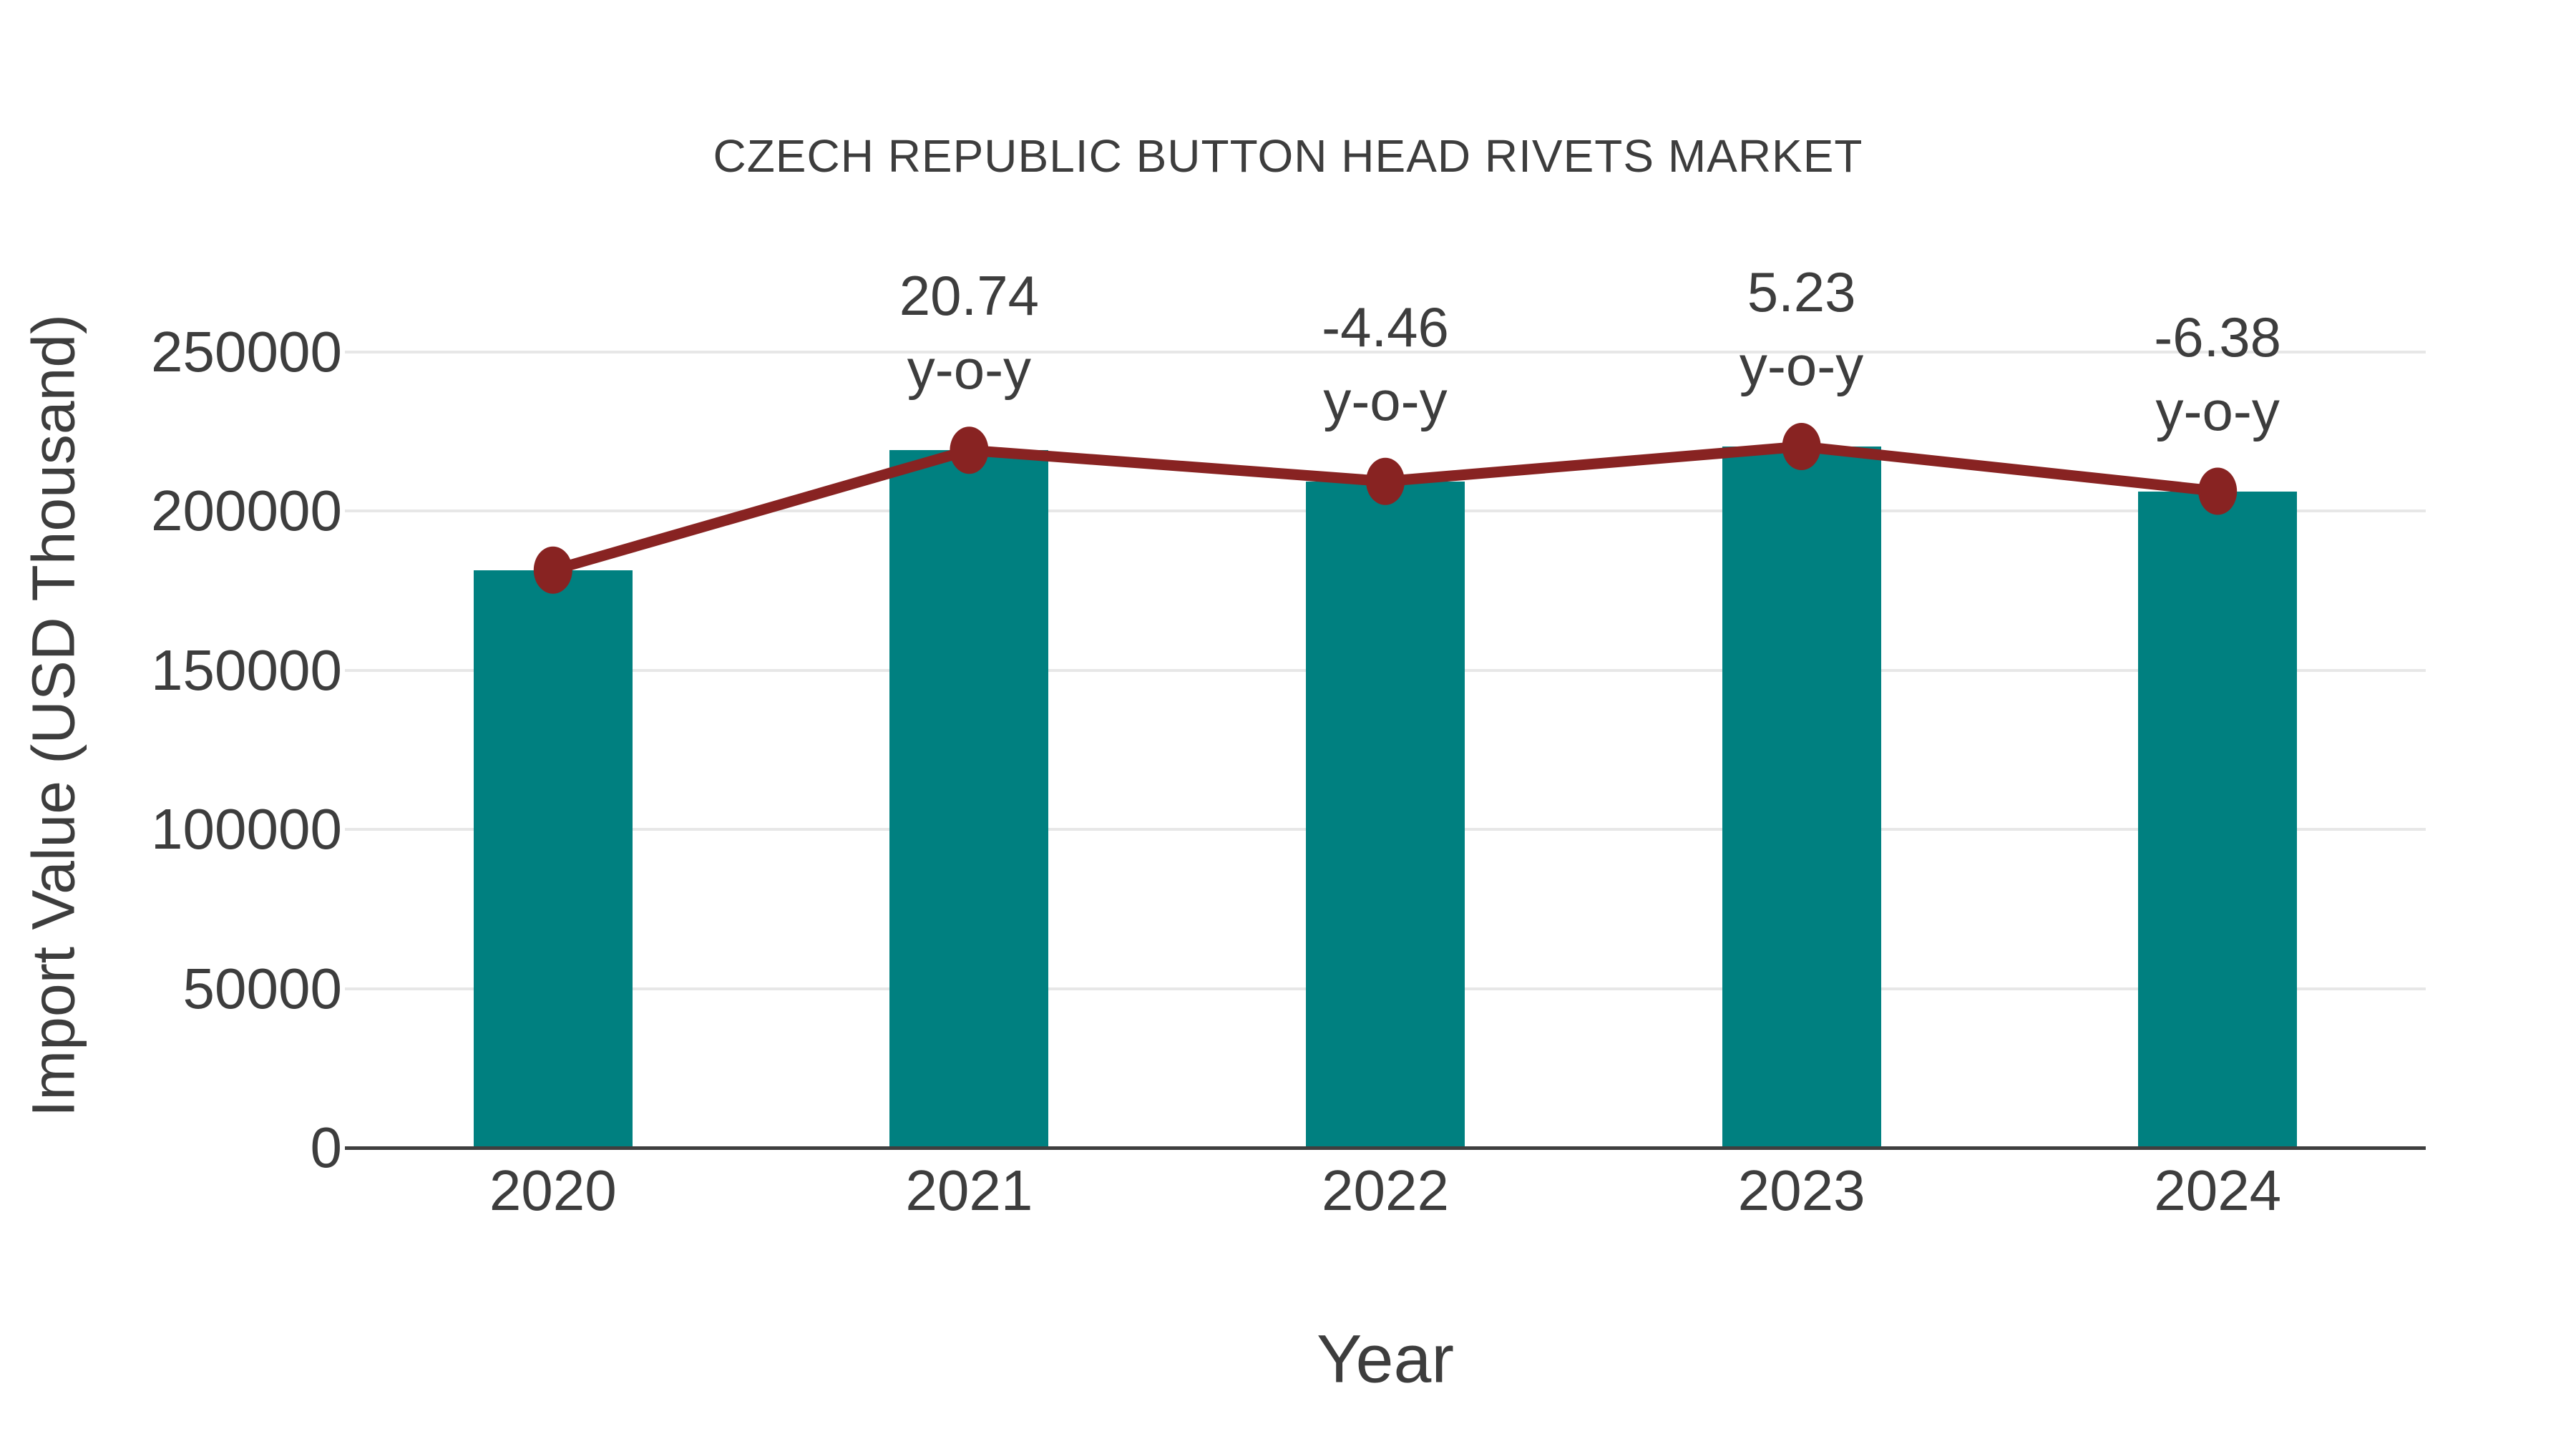 The width and height of the screenshot is (2576, 1449). I want to click on data-point-marker-2023, so click(1801, 446).